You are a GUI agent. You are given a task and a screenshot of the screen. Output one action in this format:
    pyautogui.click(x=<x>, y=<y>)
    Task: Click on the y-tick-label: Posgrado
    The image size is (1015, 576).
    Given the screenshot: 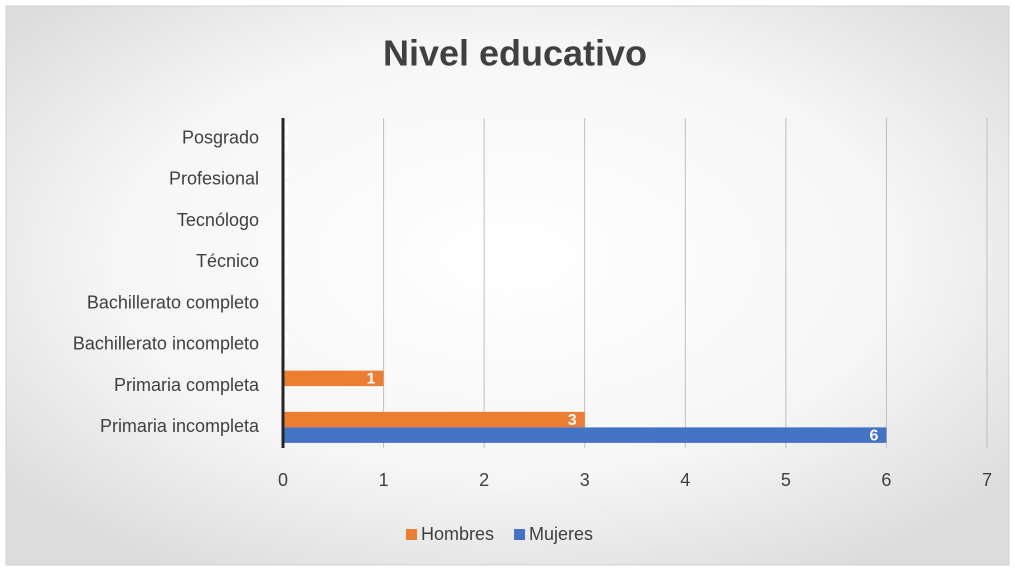 What is the action you would take?
    pyautogui.click(x=220, y=137)
    